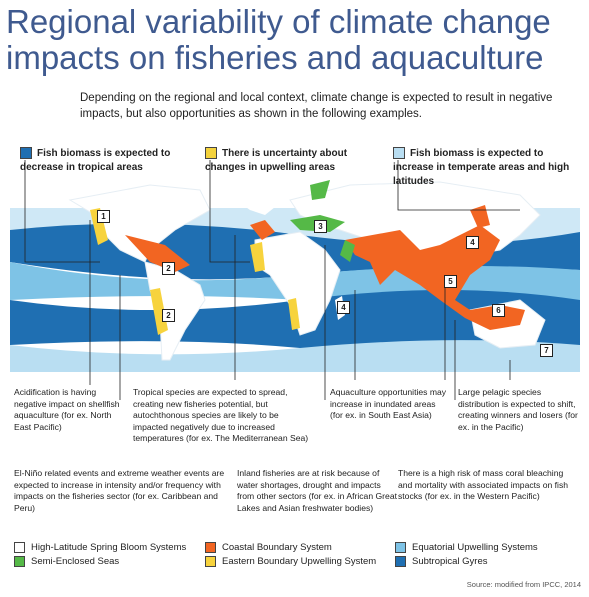  Describe the element at coordinates (523, 584) in the screenshot. I see `source-credit: Source: modified from IPCC, 2014` at that location.